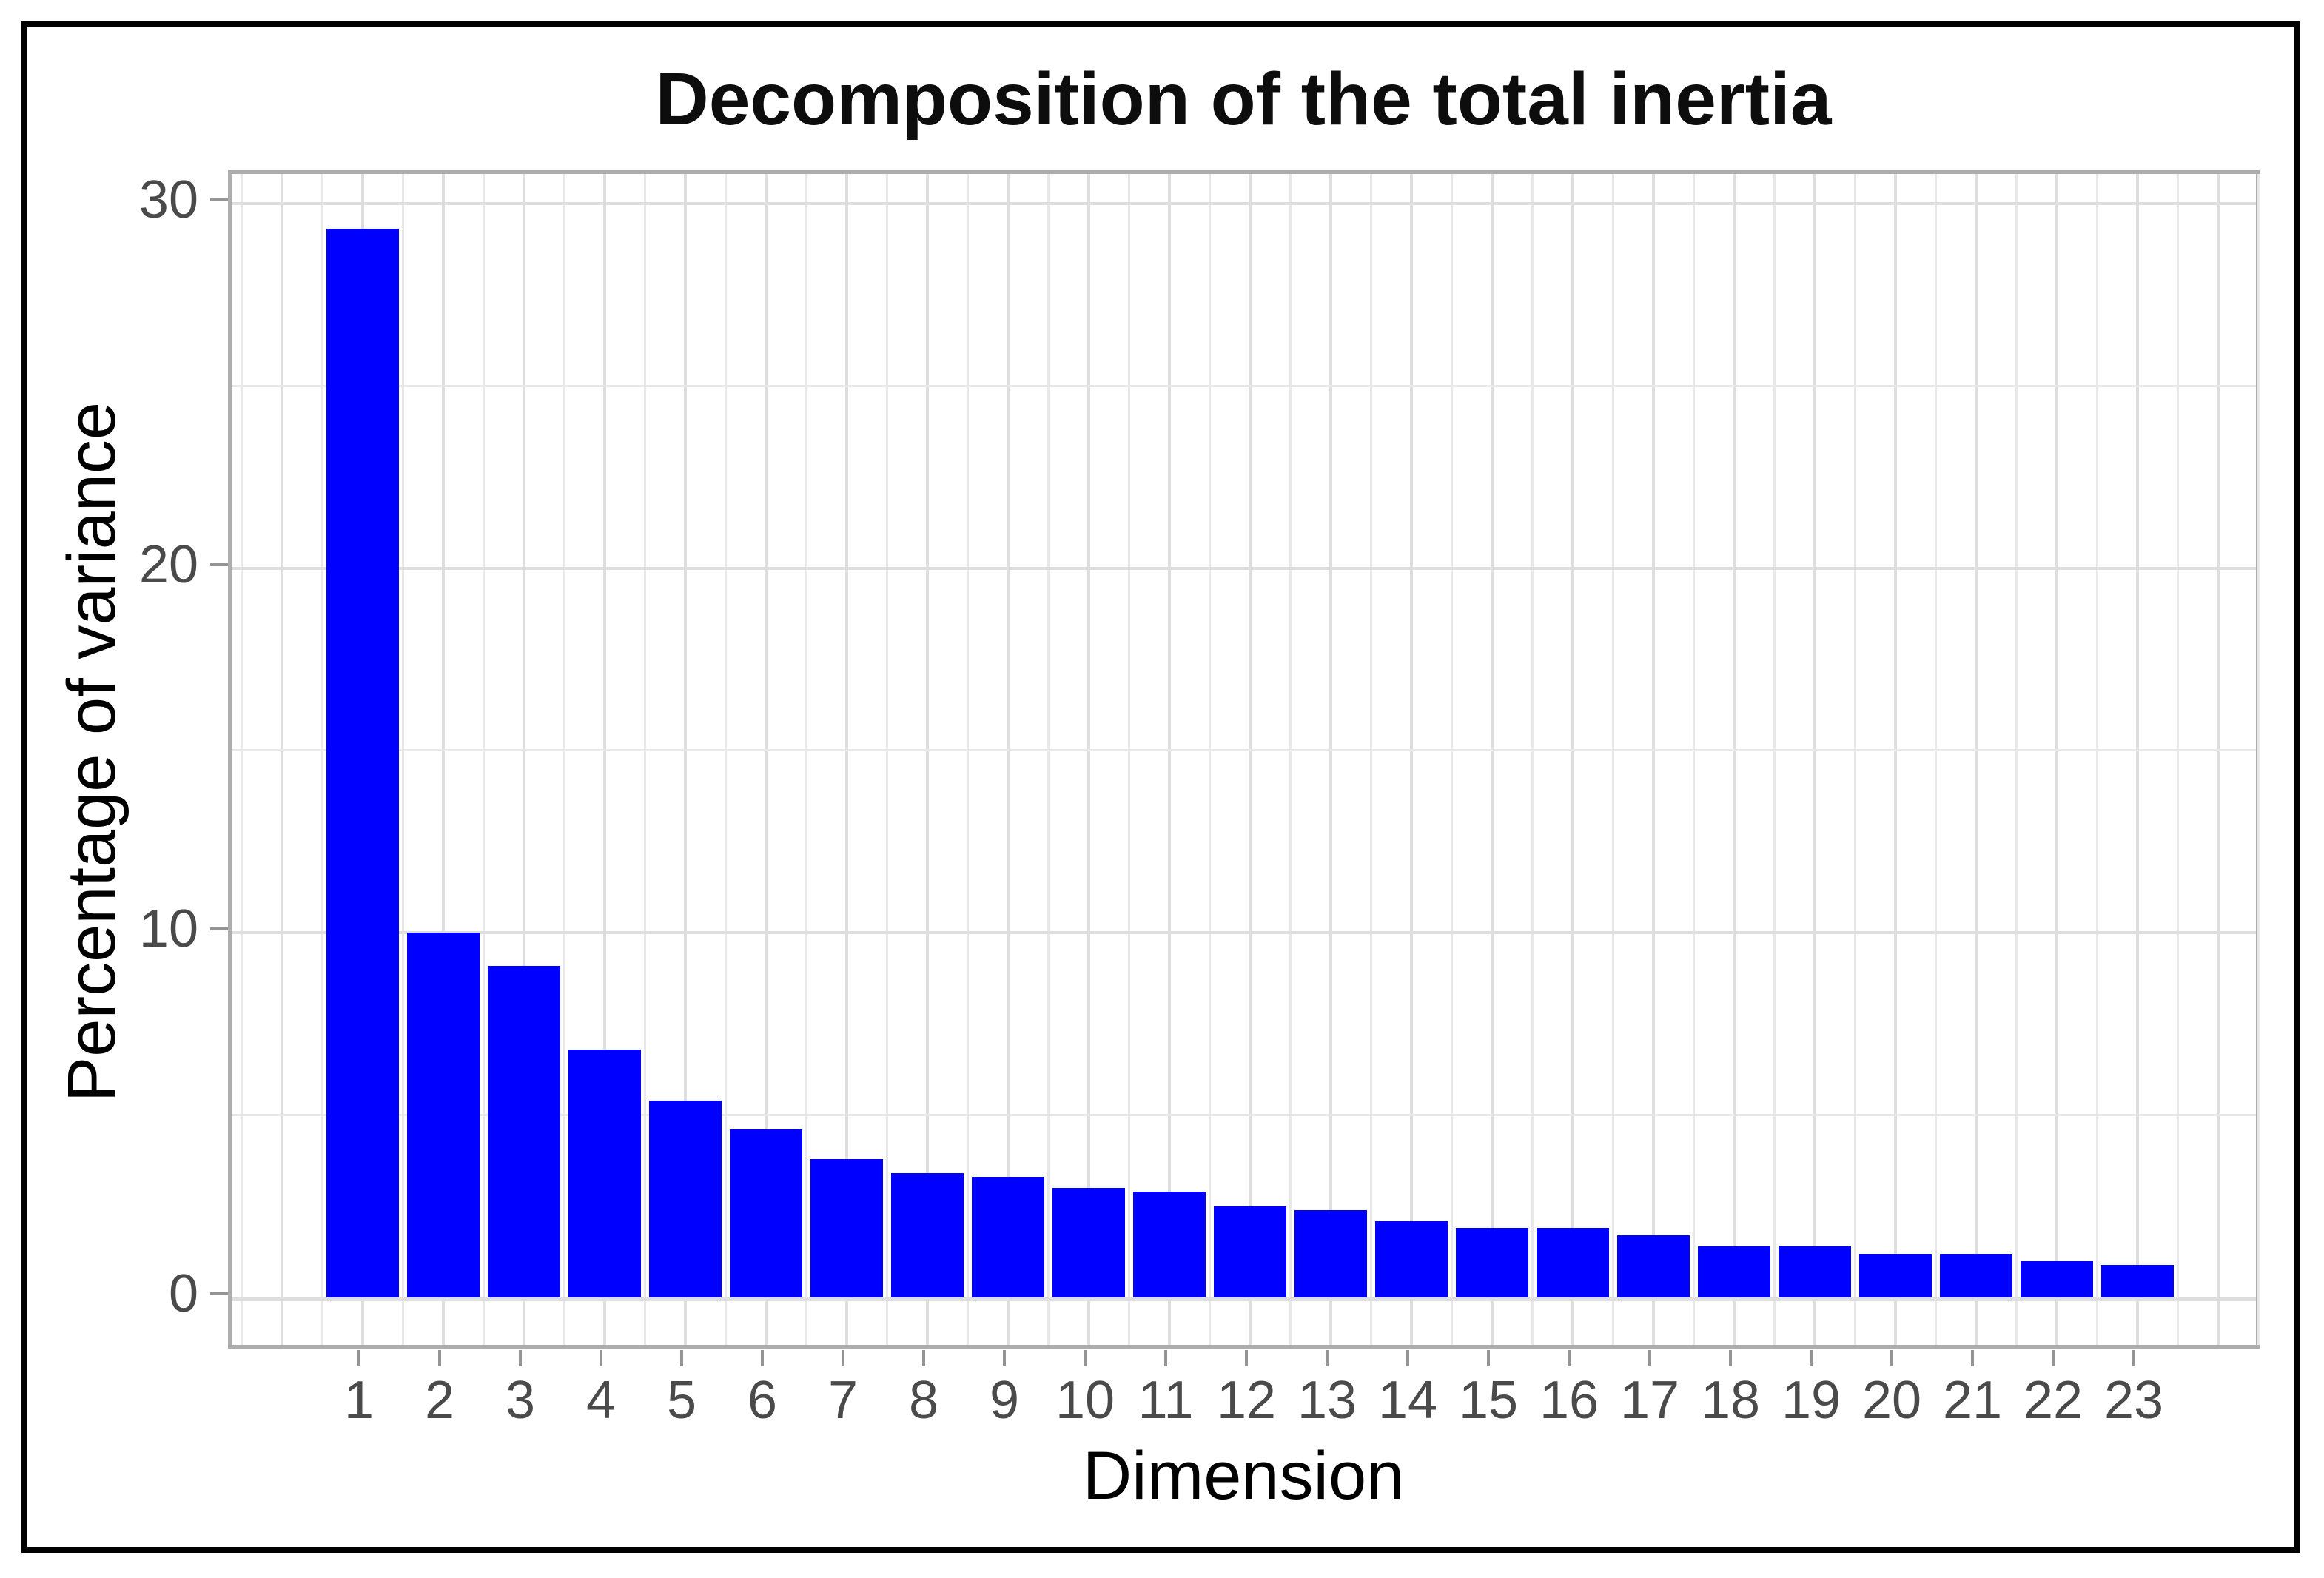  Describe the element at coordinates (1891, 1400) in the screenshot. I see `x-tick-label: 20` at that location.